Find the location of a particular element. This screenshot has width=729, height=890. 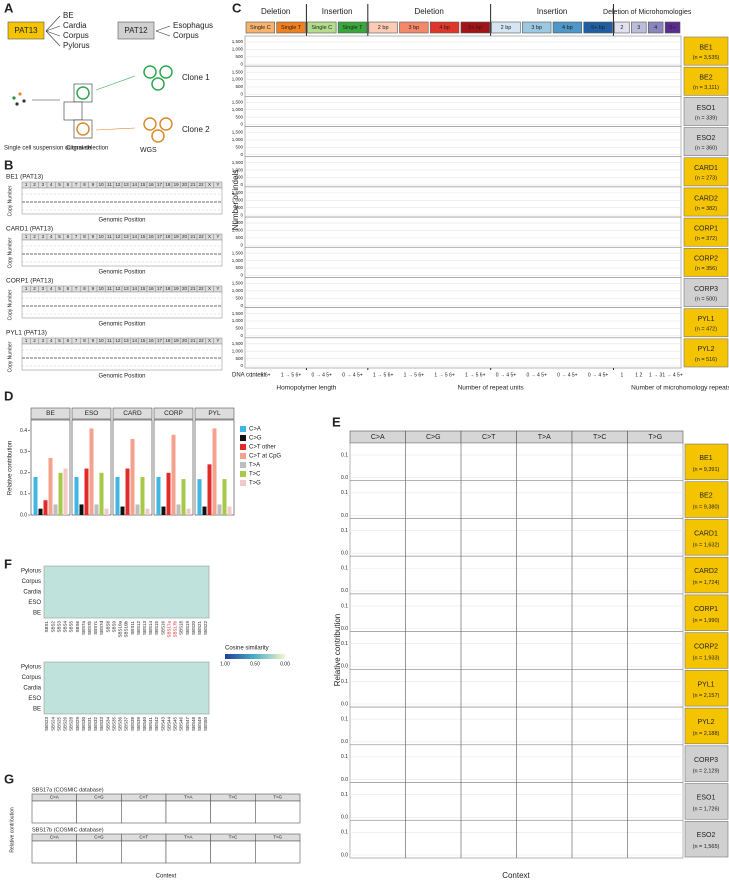

sample-n: (n = 9,380) is located at coordinates (706, 508).